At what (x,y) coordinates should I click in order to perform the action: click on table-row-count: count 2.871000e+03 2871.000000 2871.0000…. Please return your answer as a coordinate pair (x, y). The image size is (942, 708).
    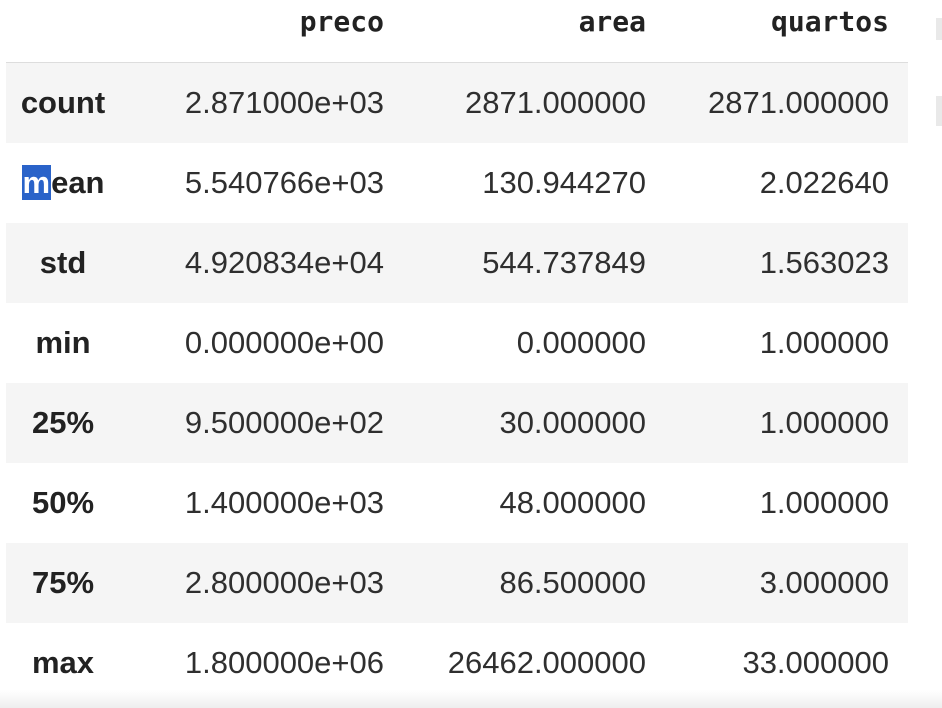
    Looking at the image, I should click on (457, 103).